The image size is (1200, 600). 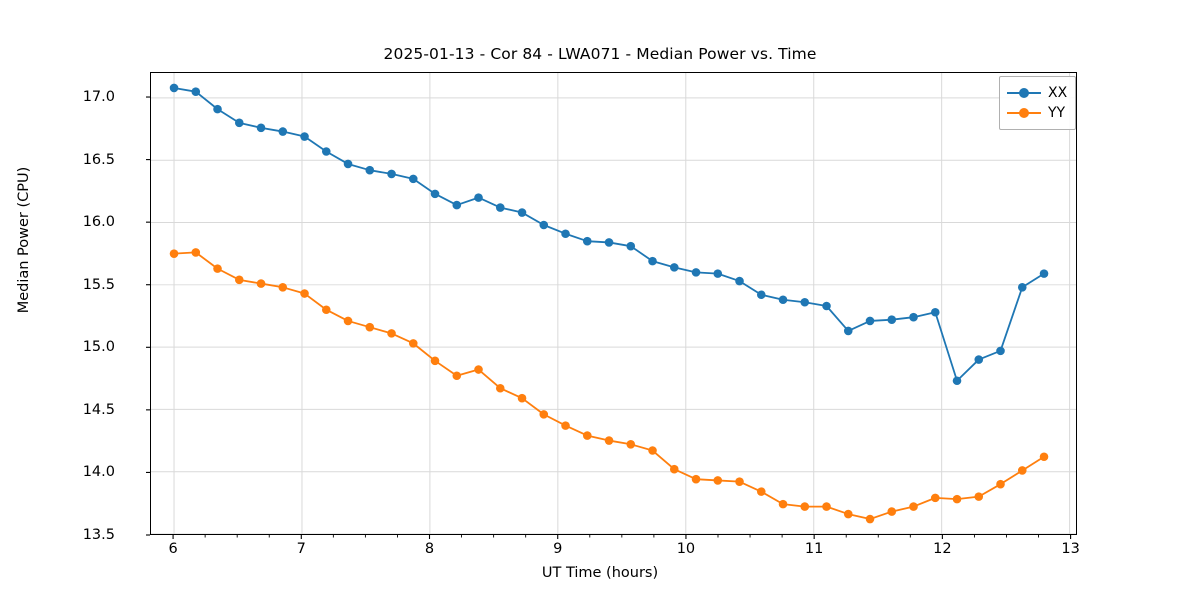 What do you see at coordinates (814, 549) in the screenshot?
I see `x-tick-label: 11` at bounding box center [814, 549].